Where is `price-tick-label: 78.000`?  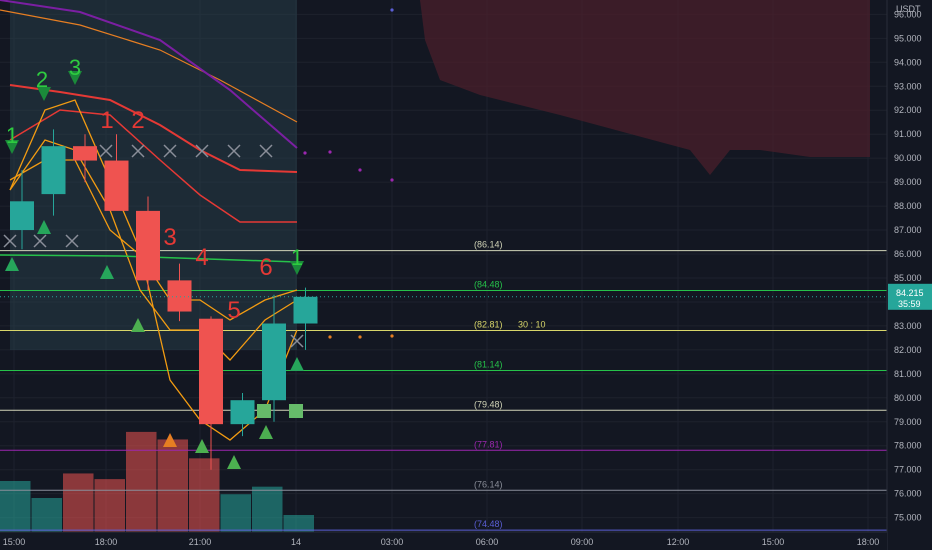
price-tick-label: 78.000 is located at coordinates (908, 446).